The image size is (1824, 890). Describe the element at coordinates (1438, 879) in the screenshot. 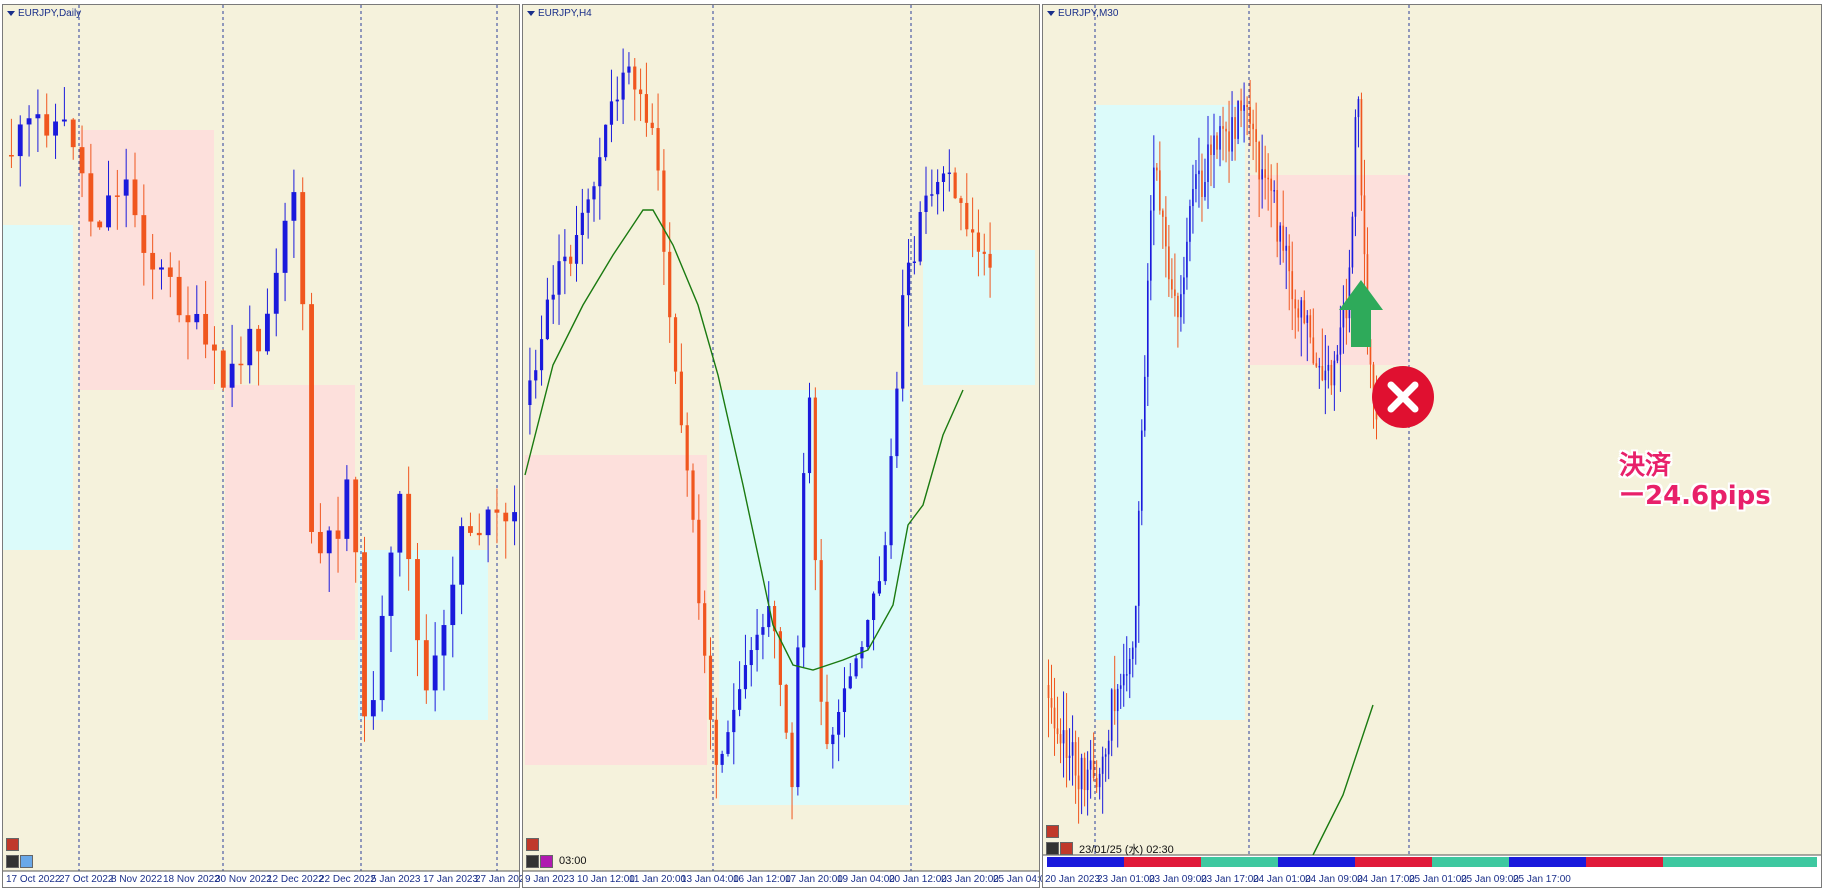

I see `x-axis-tick-label: 25 Jan 01:00` at that location.